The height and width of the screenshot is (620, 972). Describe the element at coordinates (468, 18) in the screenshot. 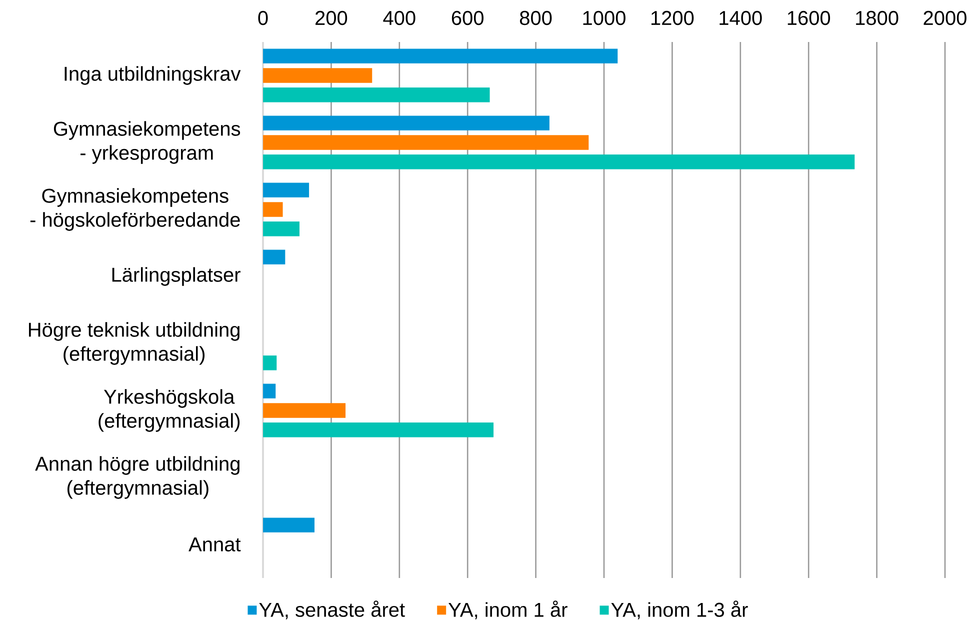

I see `x-tick-label: 600` at that location.